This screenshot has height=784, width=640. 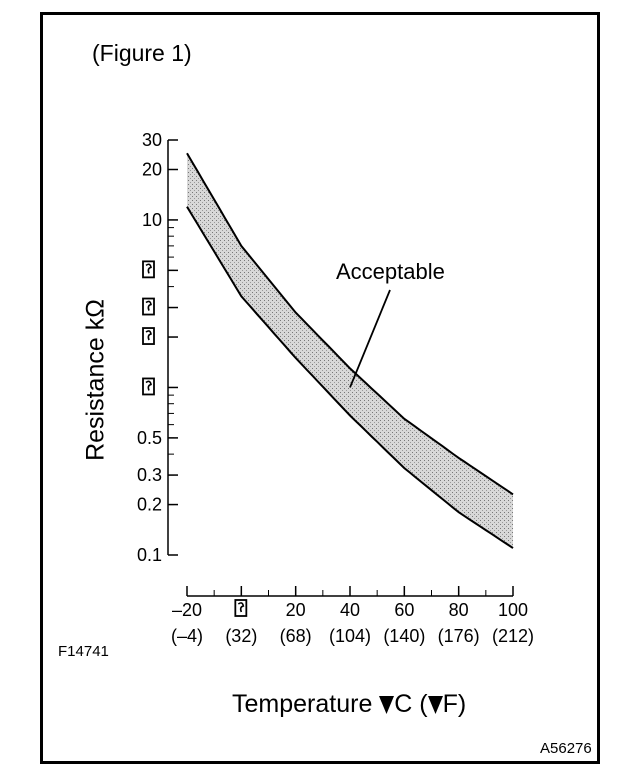 What do you see at coordinates (149, 505) in the screenshot?
I see `y-tick-label: 0.2` at bounding box center [149, 505].